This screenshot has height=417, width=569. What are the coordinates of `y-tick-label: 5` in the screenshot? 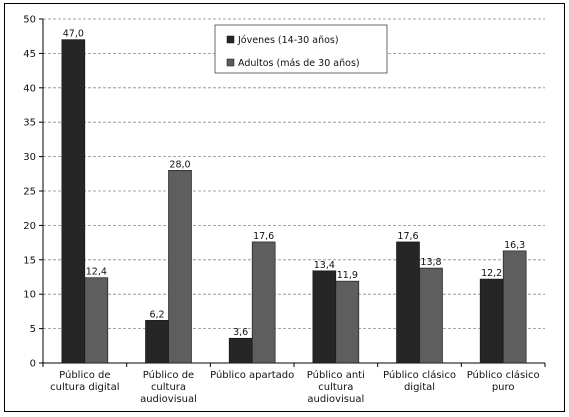 It's located at (33, 329).